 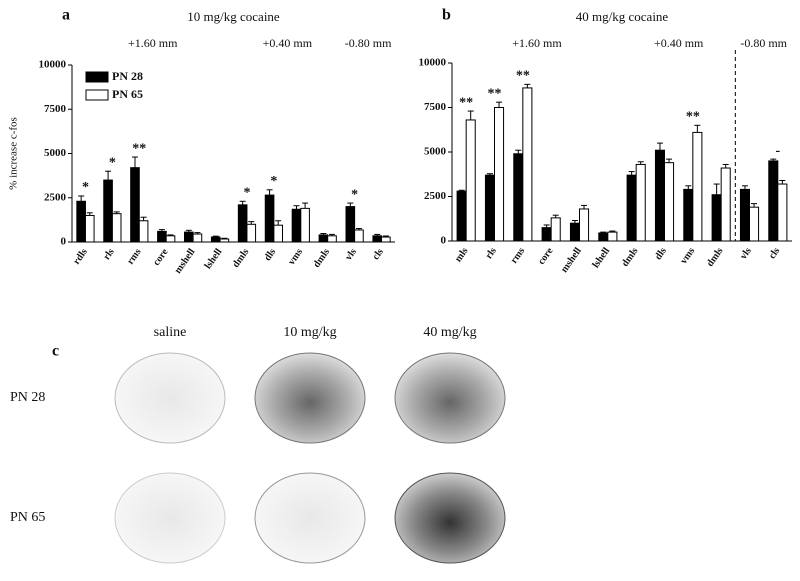 I want to click on panel-label: b, so click(x=446, y=15).